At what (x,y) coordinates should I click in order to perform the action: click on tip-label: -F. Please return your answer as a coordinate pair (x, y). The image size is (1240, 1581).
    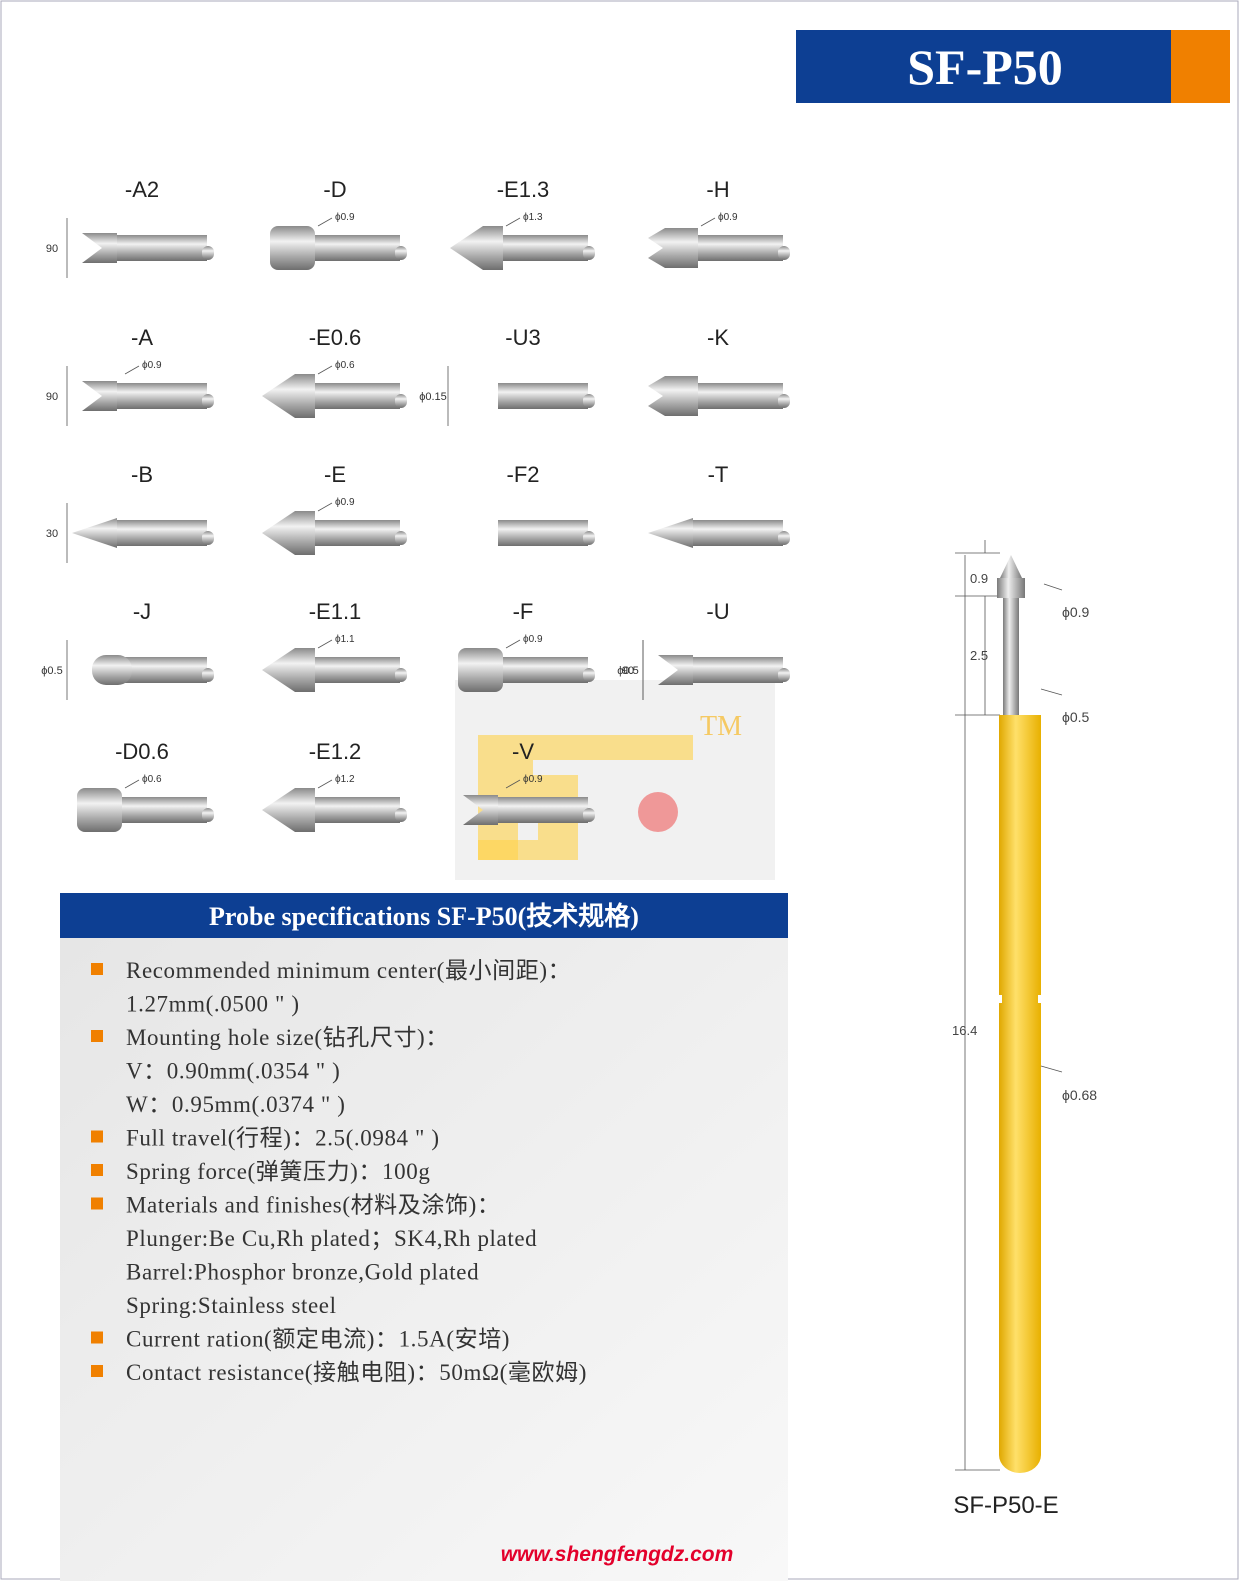
    Looking at the image, I should click on (523, 611).